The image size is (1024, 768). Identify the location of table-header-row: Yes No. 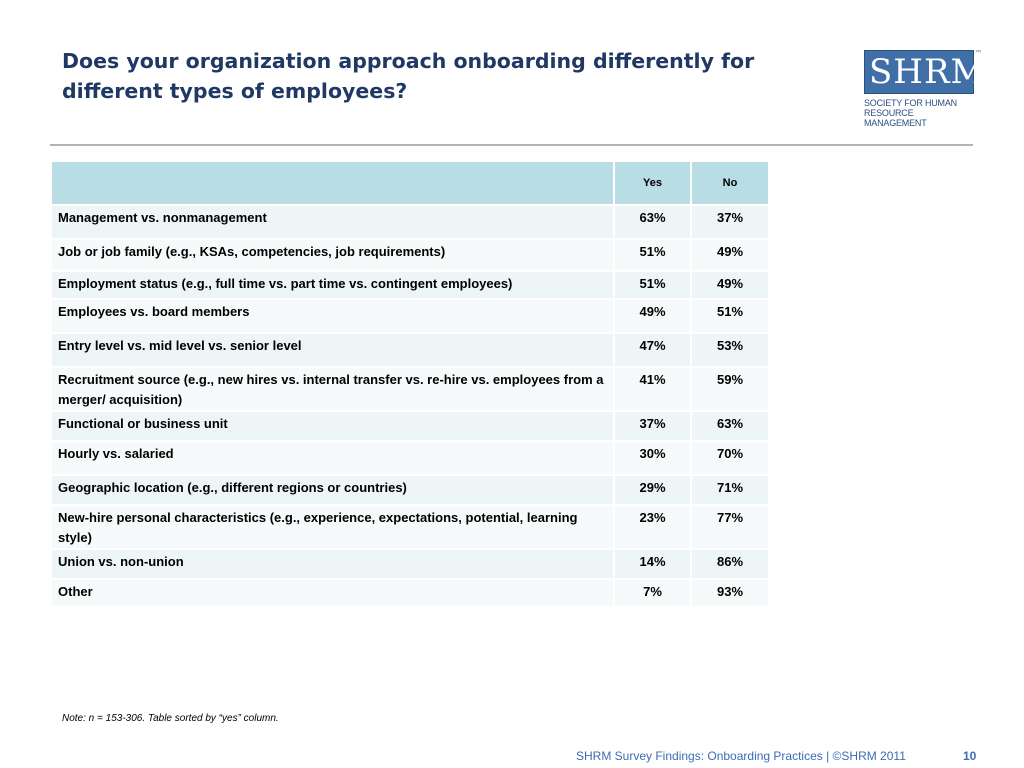
(410, 184).